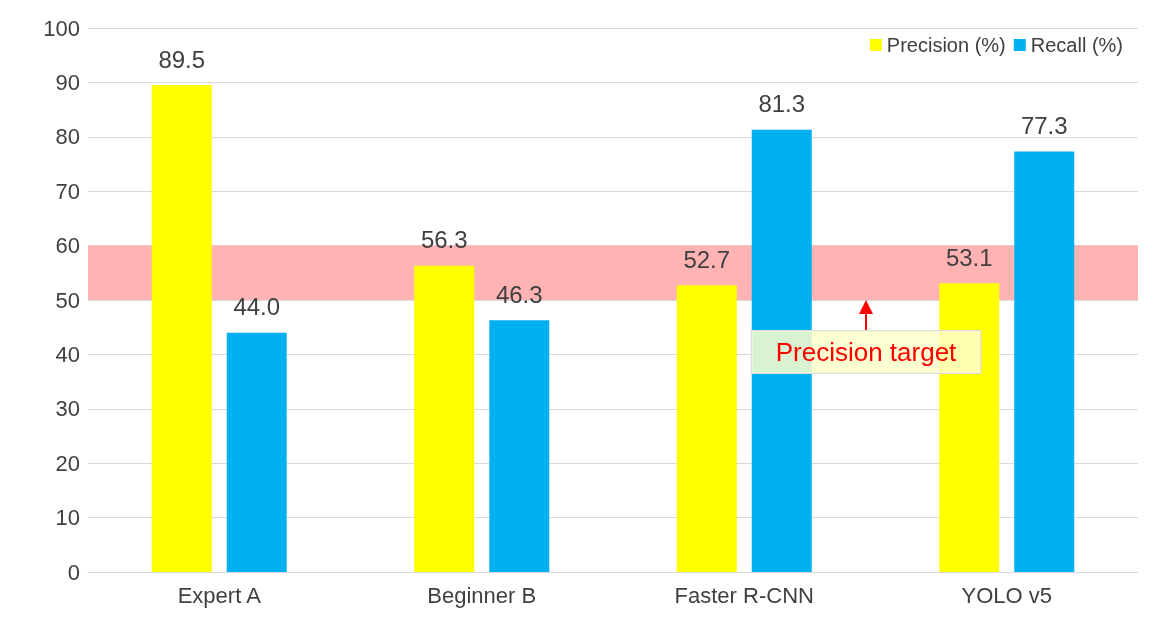  Describe the element at coordinates (67, 137) in the screenshot. I see `y-tick-label: 80` at that location.